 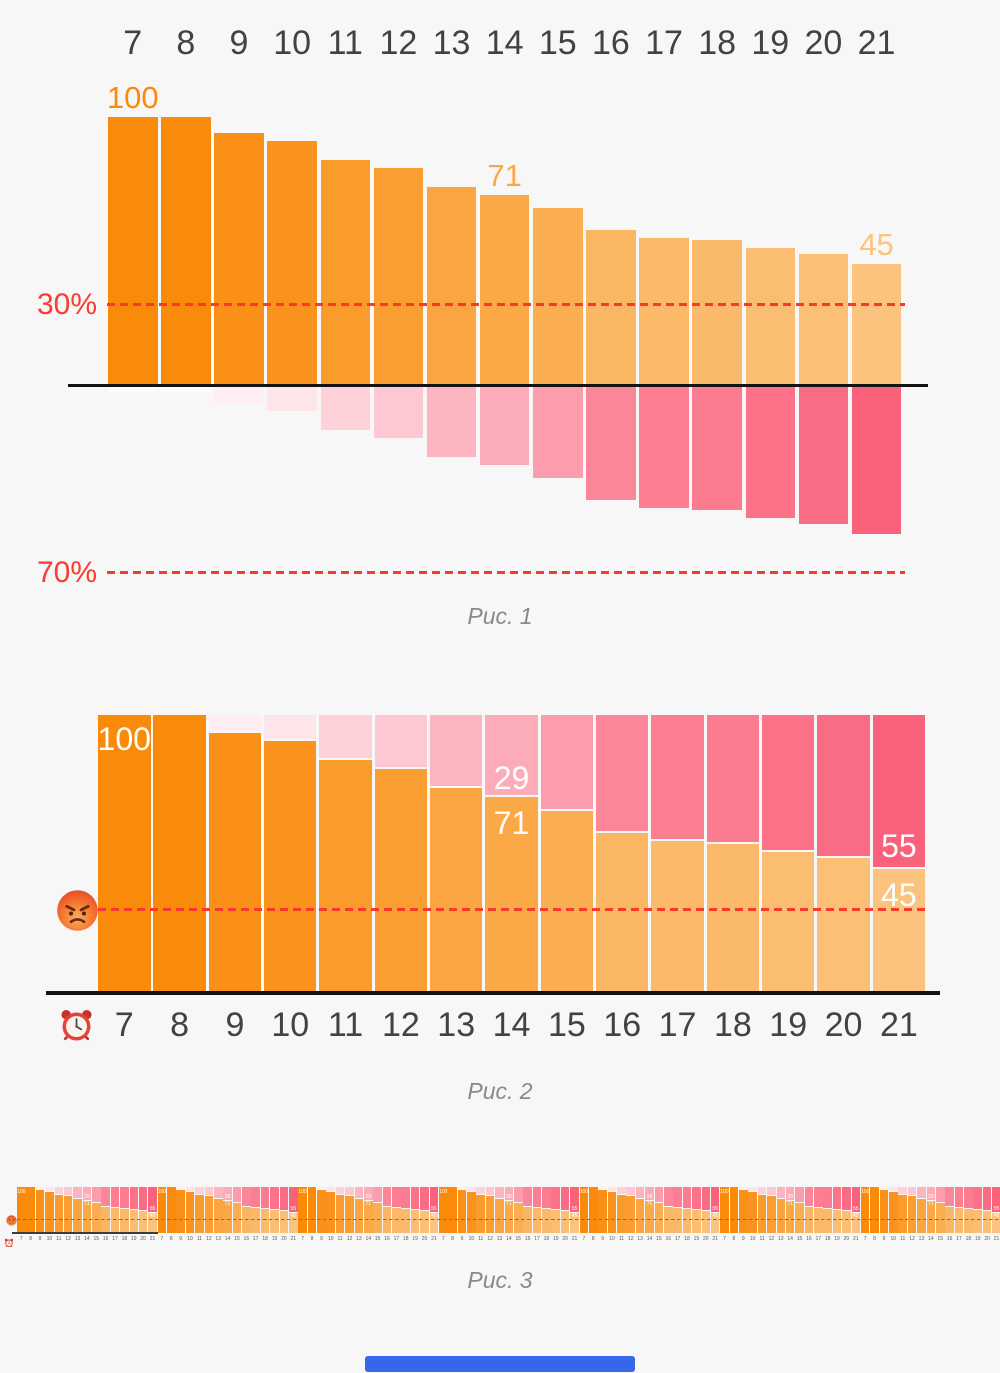 What do you see at coordinates (499, 1238) in the screenshot?
I see `fig3-t3-x-label-13: 13` at bounding box center [499, 1238].